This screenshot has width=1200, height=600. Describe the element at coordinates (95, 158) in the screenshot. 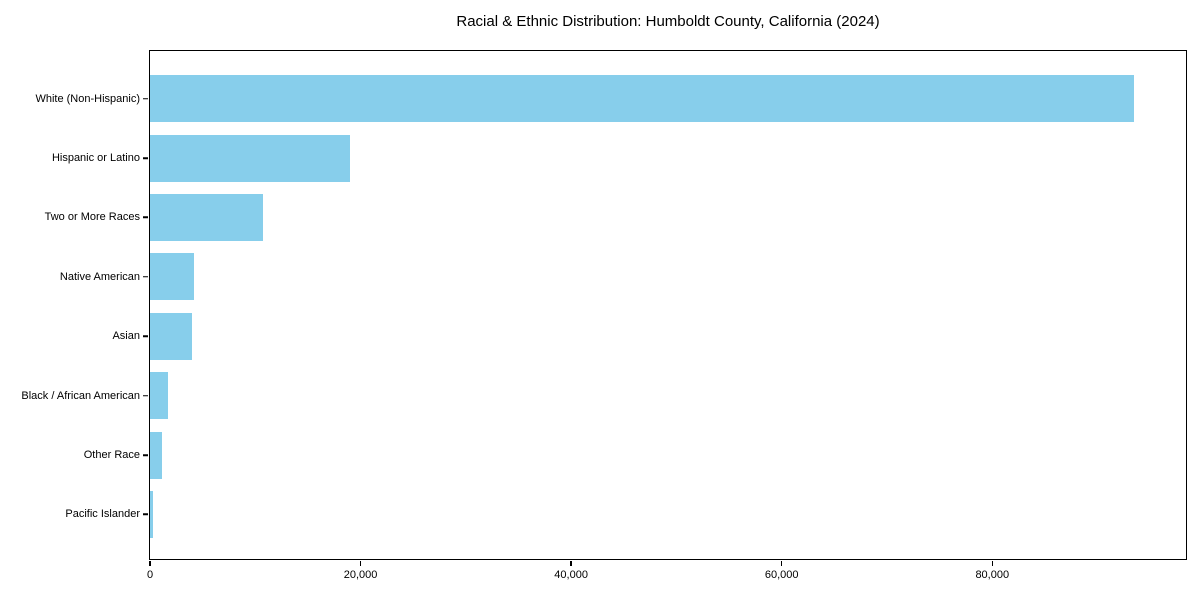

I see `category-label: Hispanic or Latino` at that location.